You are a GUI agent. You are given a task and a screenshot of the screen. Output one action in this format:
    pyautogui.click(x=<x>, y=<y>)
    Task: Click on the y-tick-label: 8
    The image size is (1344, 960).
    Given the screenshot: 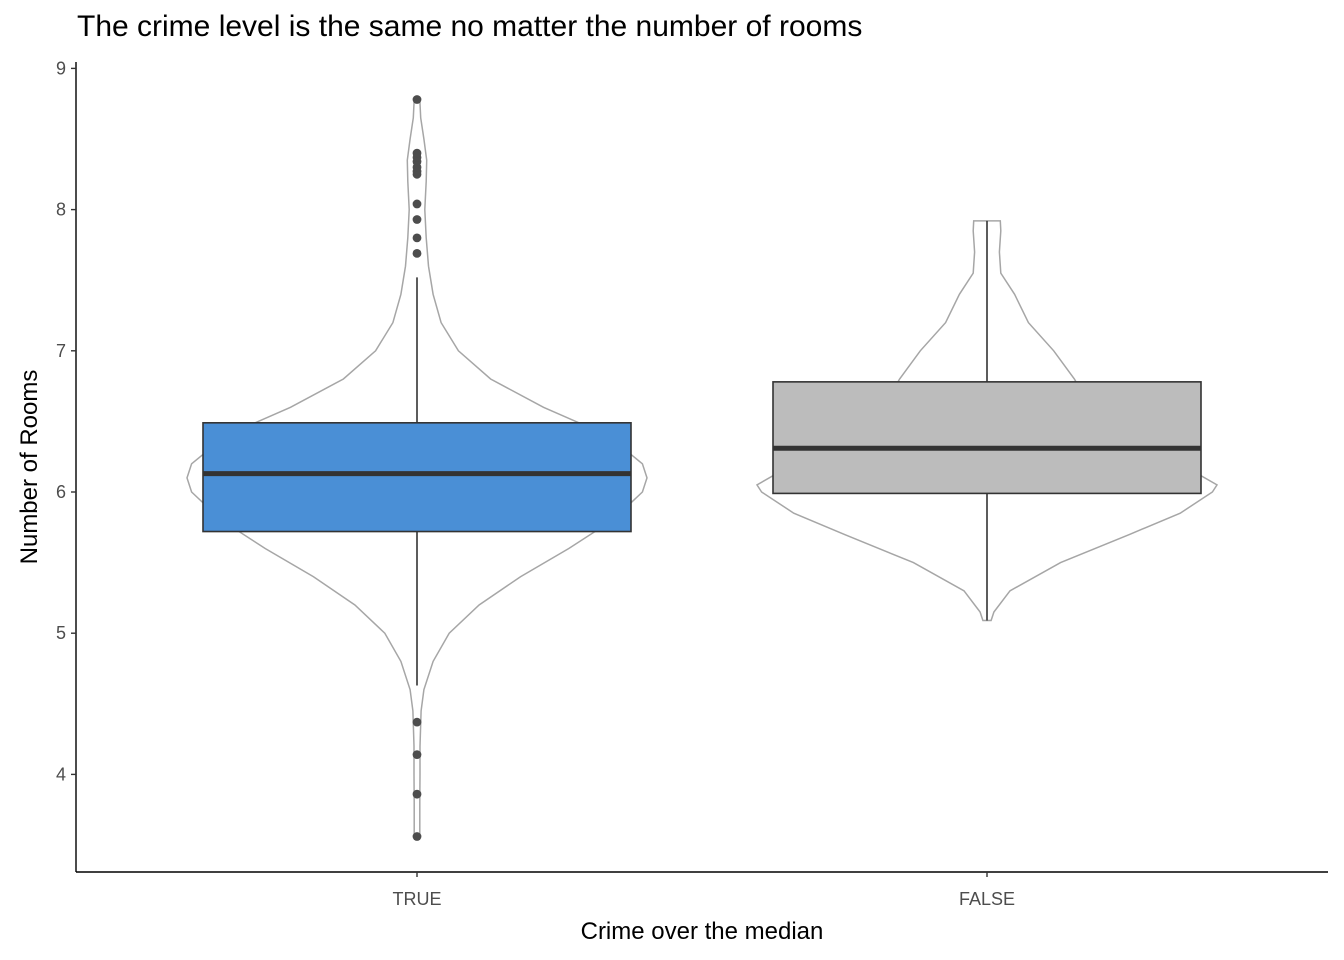 What is the action you would take?
    pyautogui.click(x=61, y=210)
    